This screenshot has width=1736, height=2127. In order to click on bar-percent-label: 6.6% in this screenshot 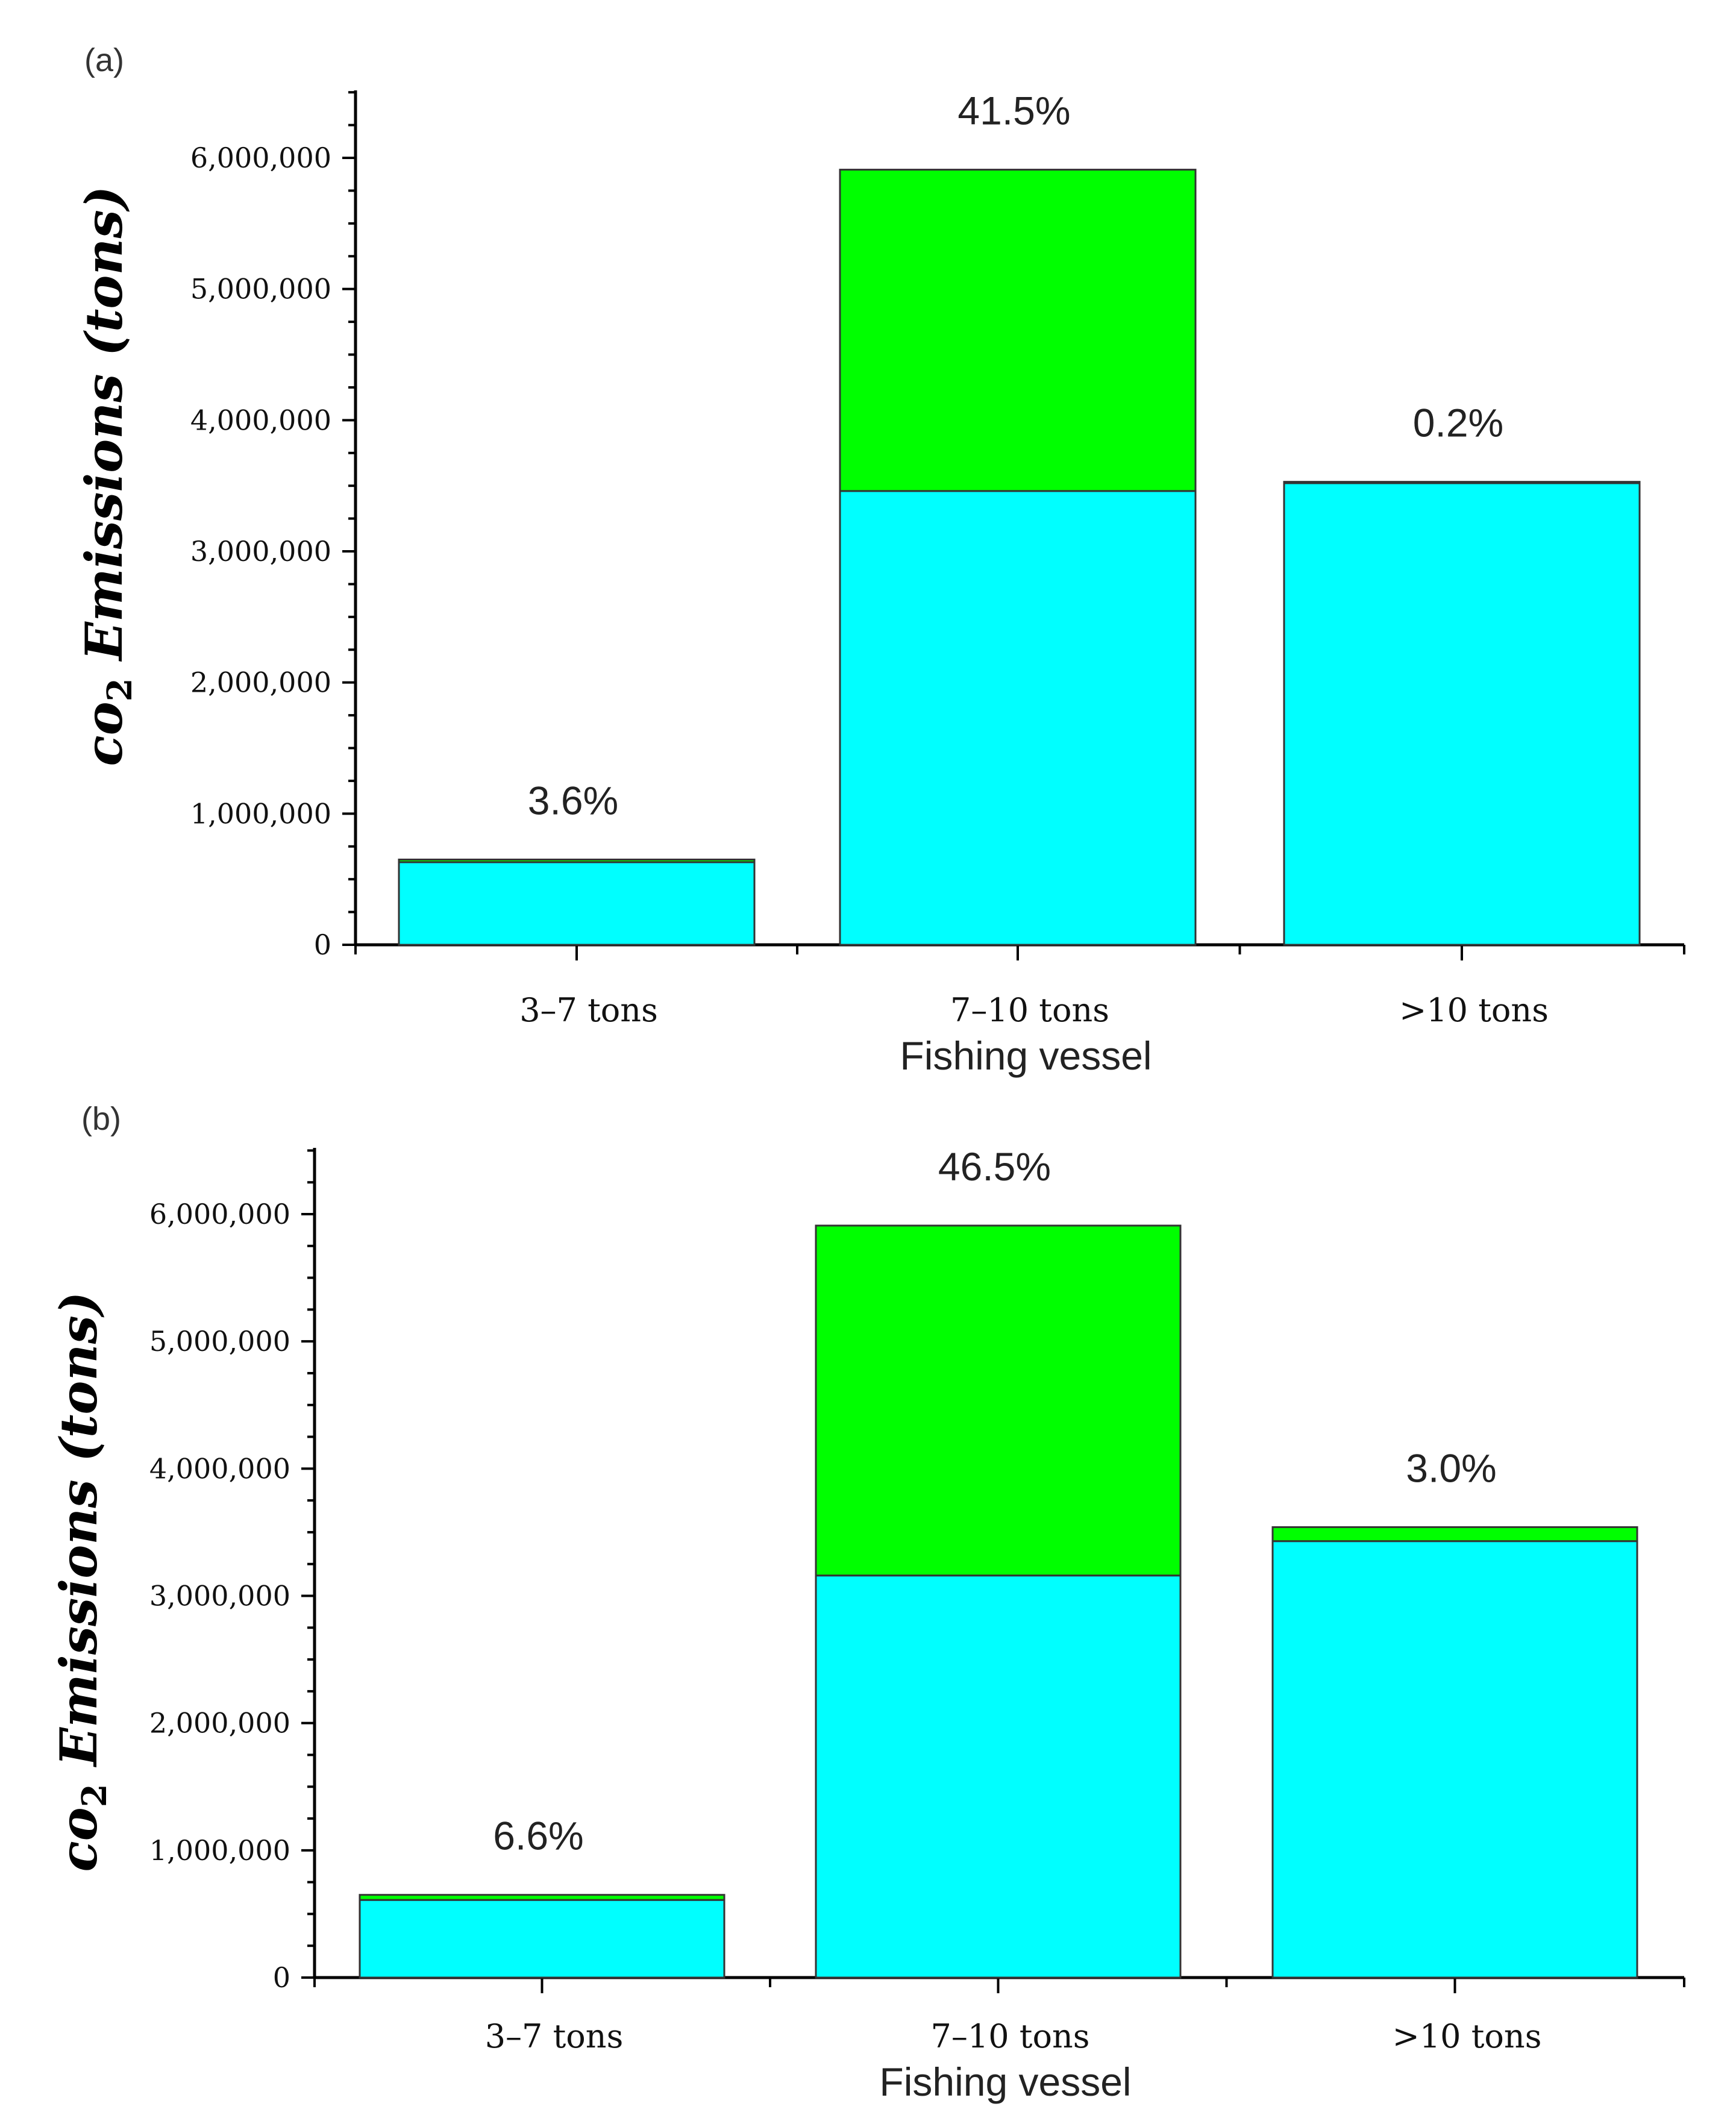, I will do `click(538, 1836)`.